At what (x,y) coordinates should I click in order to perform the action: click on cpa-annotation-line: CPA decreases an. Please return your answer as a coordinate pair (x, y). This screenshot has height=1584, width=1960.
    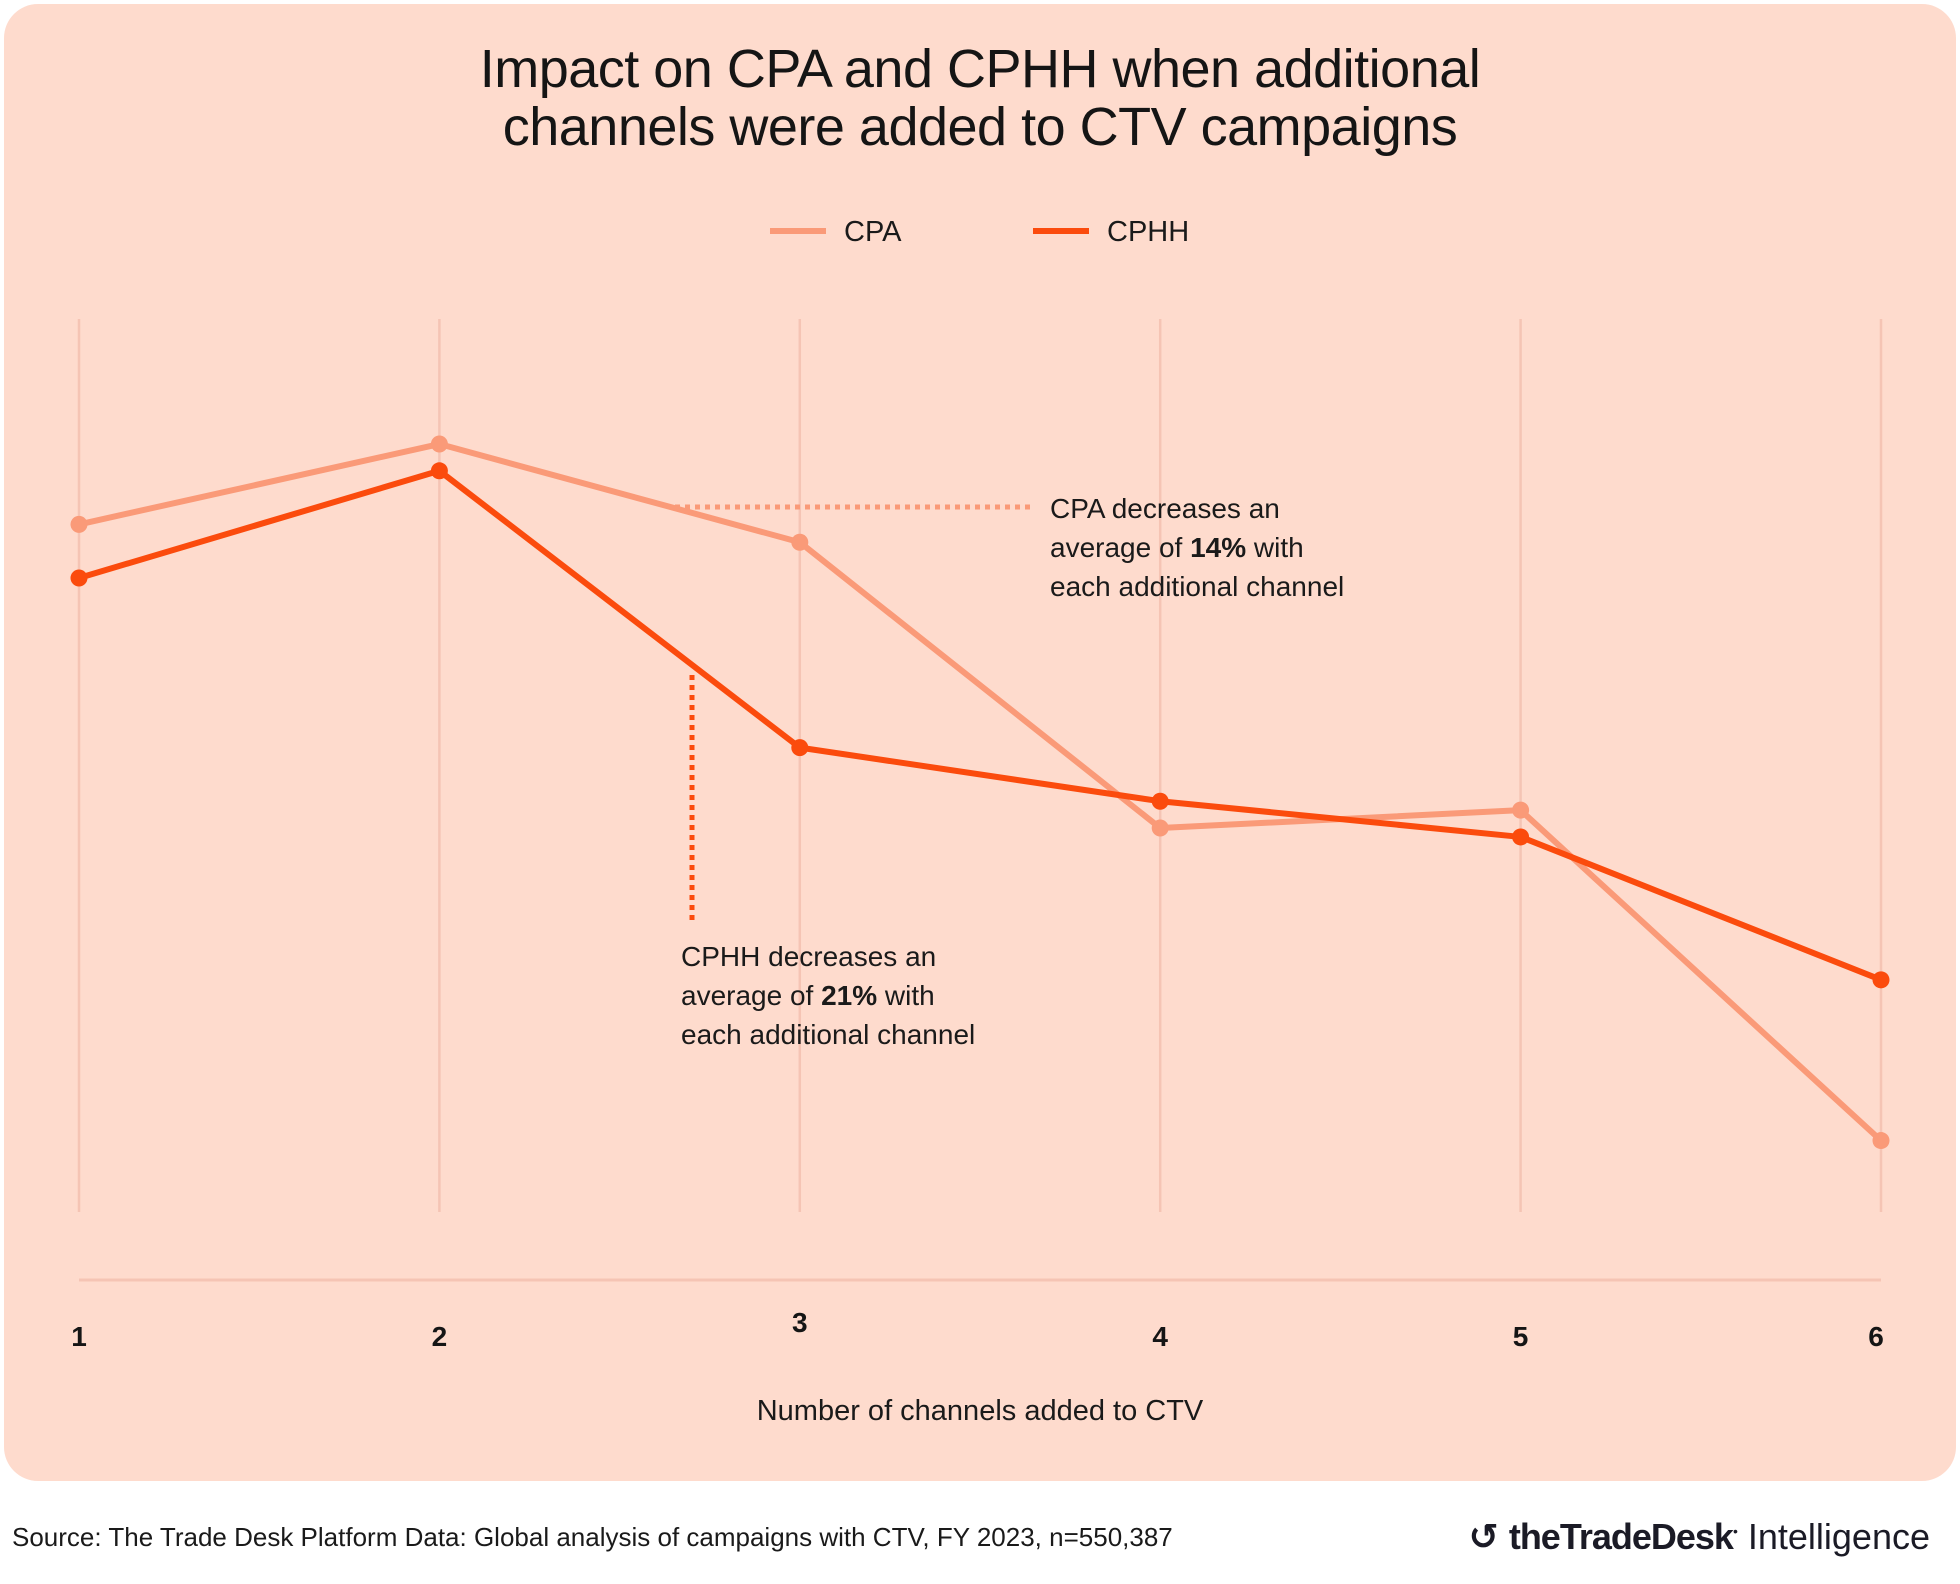
    Looking at the image, I should click on (1165, 508).